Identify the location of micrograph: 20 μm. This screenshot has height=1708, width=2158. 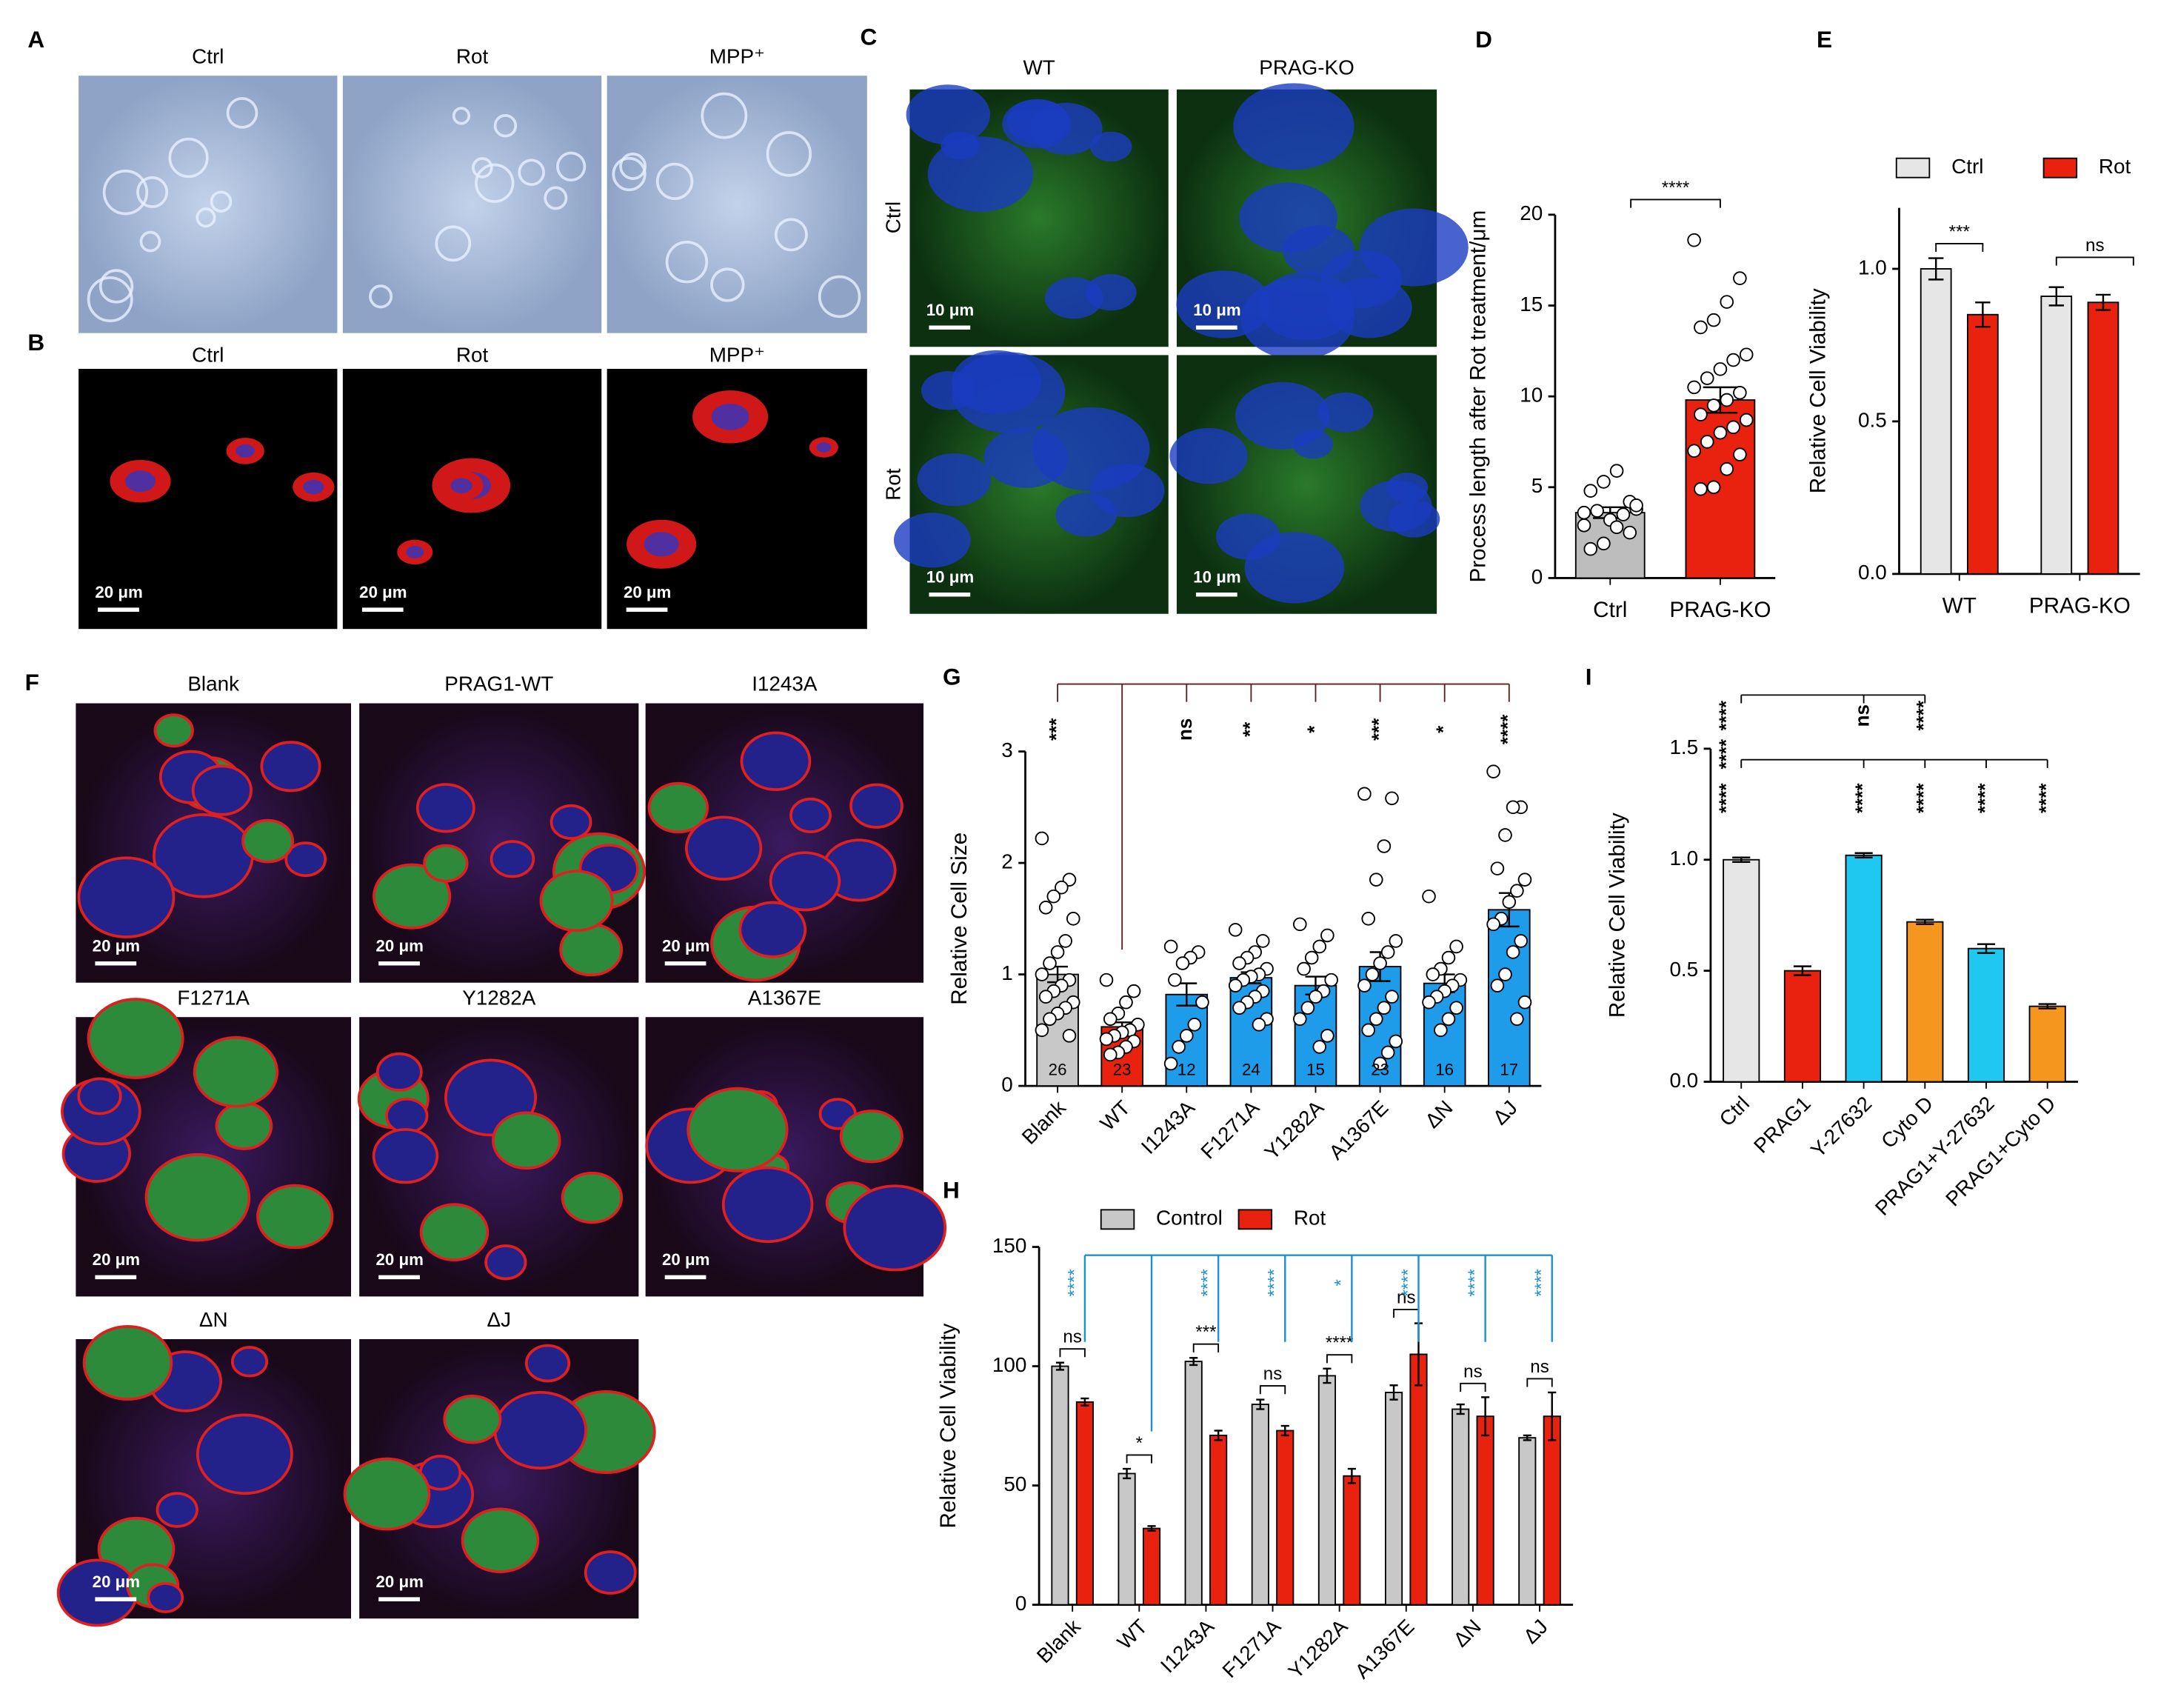
(498, 1157).